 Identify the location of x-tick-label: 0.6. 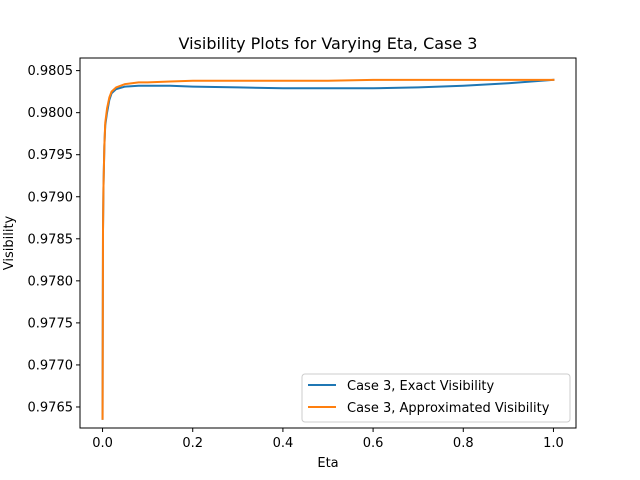
(373, 443).